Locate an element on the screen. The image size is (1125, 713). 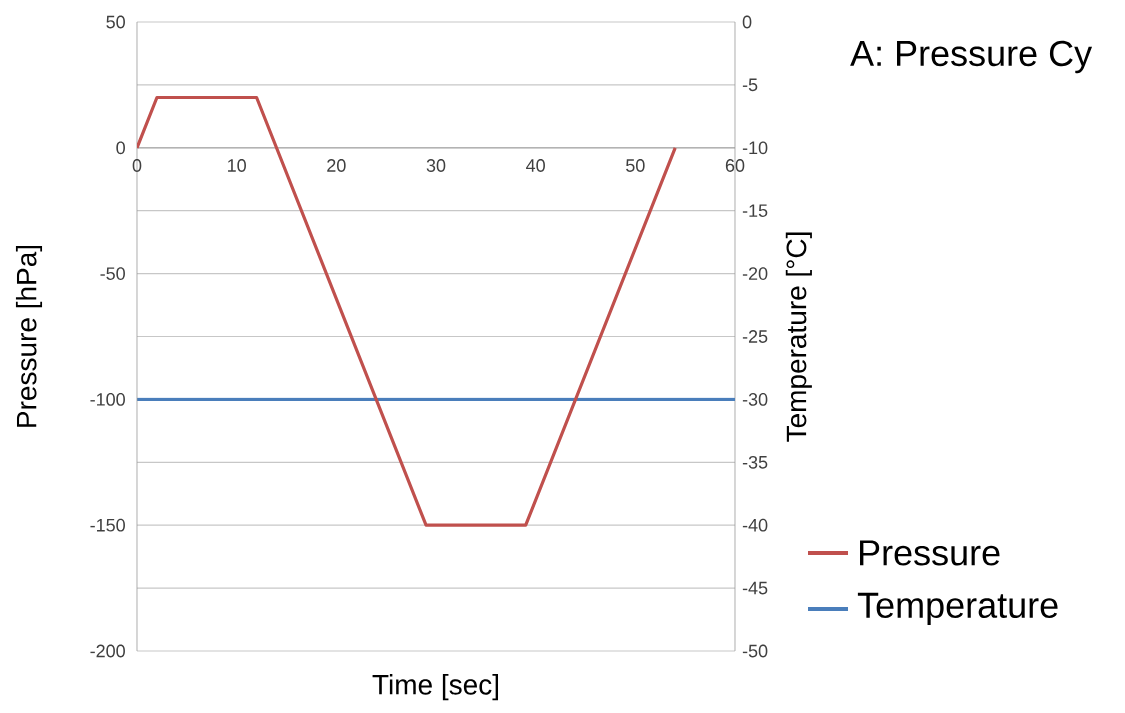
y2-tick-label: -5 is located at coordinates (750, 85).